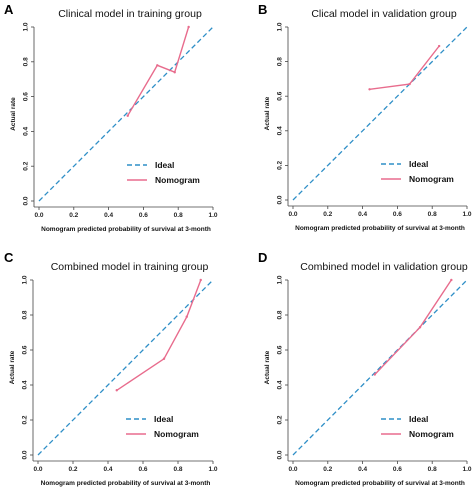 Image resolution: width=474 pixels, height=491 pixels. What do you see at coordinates (262, 9) in the screenshot?
I see `panel-letter: B` at bounding box center [262, 9].